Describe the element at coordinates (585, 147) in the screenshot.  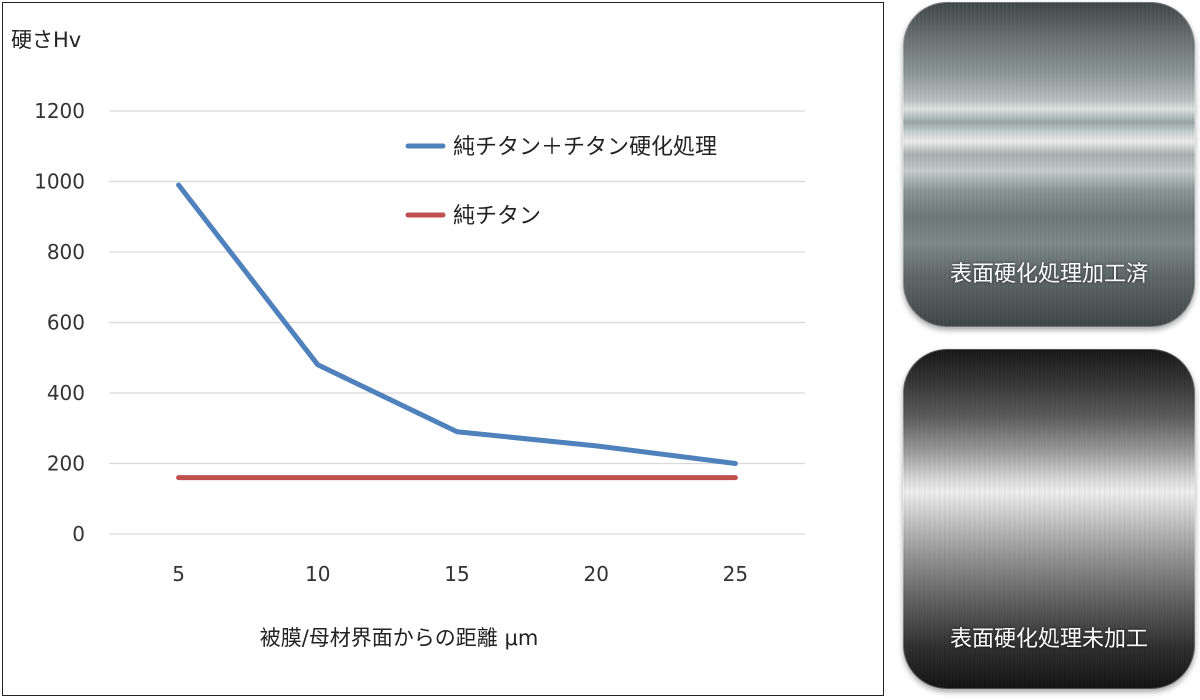
I see `legend-label-0: 純チタン＋チタン硬化処理` at that location.